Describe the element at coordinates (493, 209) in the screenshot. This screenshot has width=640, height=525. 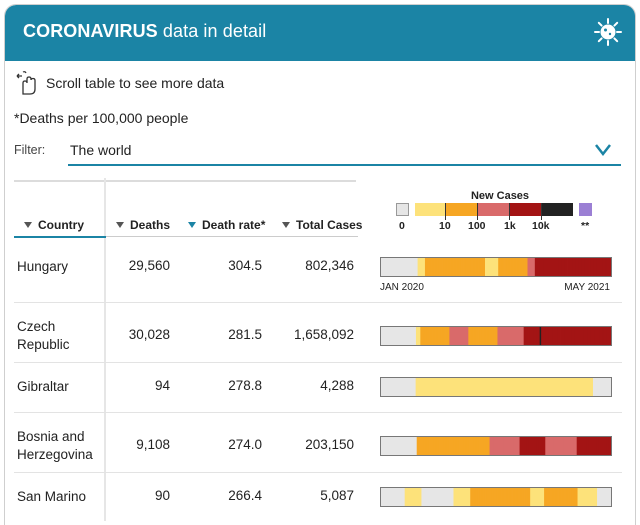
I see `legend-swatch-high` at that location.